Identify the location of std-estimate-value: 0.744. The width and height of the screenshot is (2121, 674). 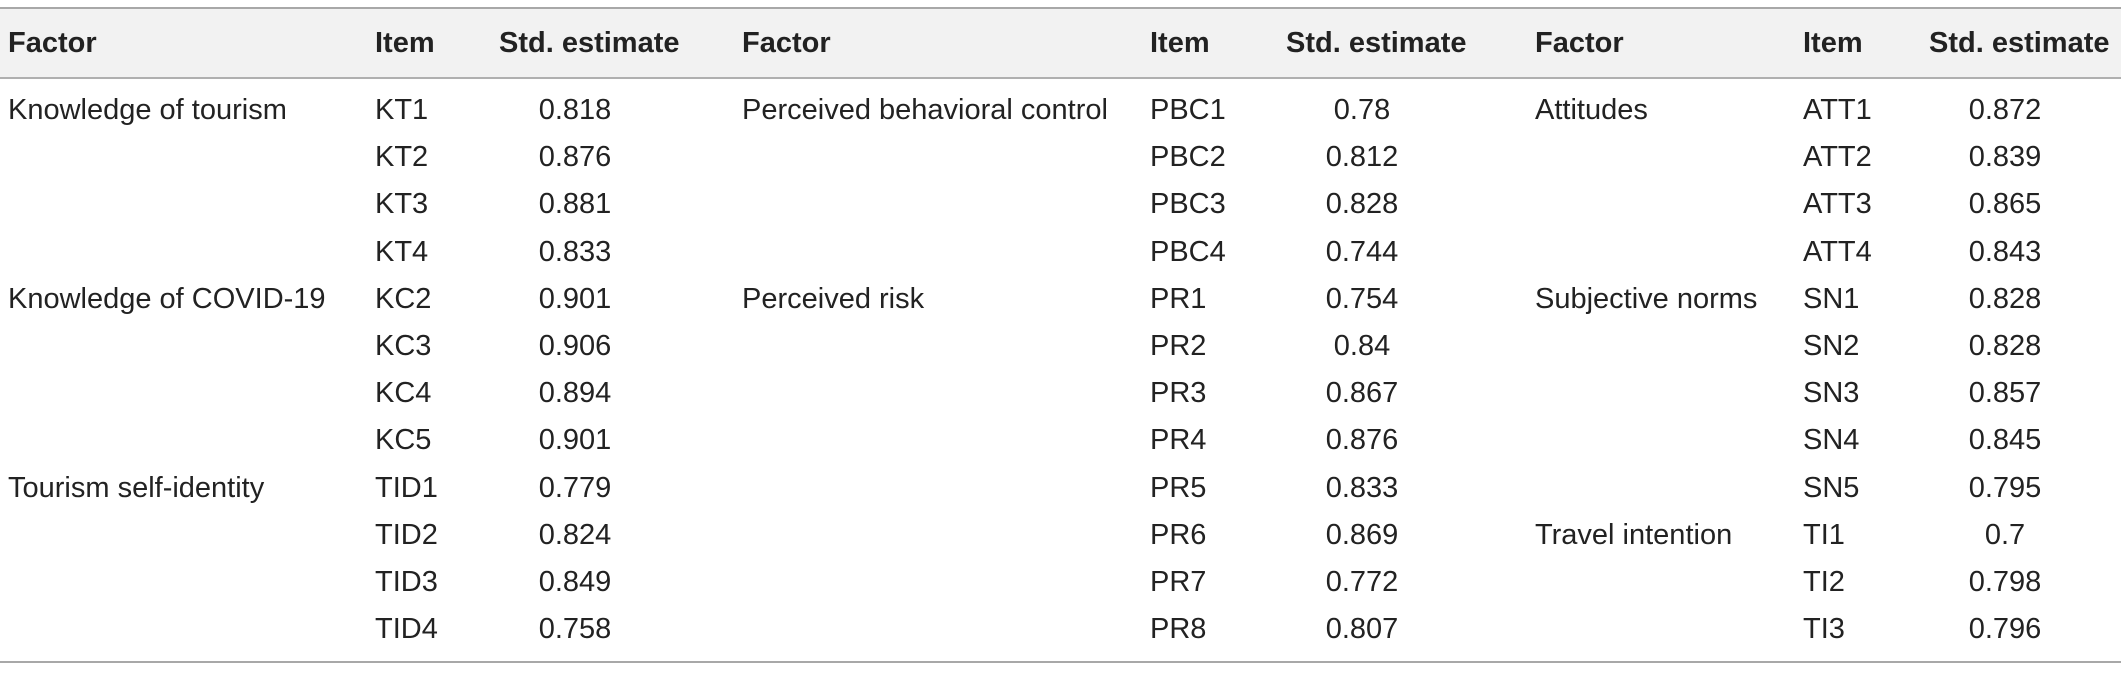
(1362, 251).